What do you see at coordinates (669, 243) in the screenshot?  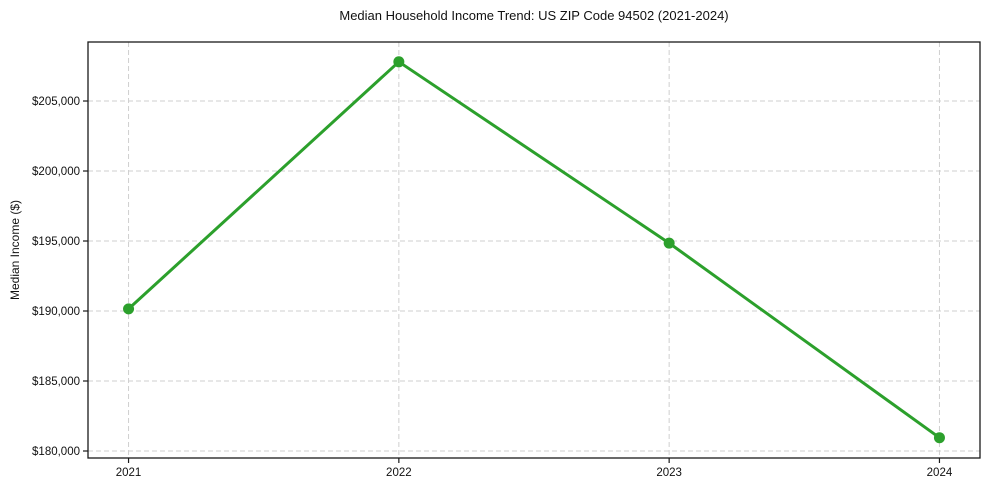 I see `data-point-2023` at bounding box center [669, 243].